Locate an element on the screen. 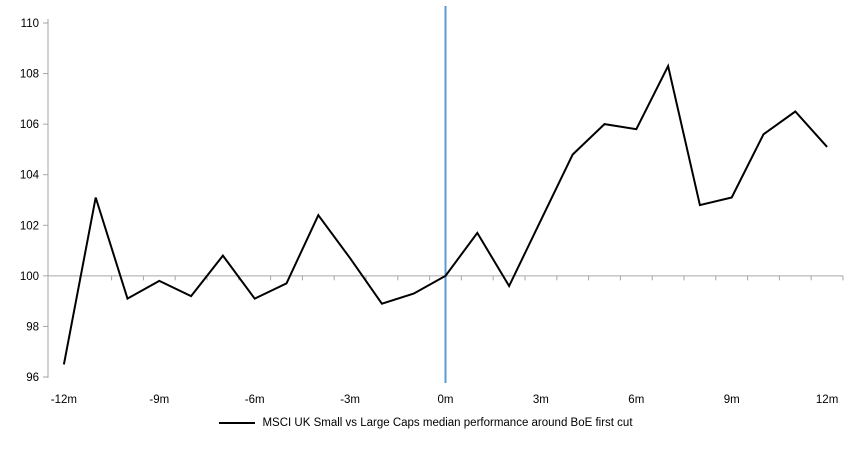 The width and height of the screenshot is (852, 450). y-axis-tick-label: 96 is located at coordinates (32, 378).